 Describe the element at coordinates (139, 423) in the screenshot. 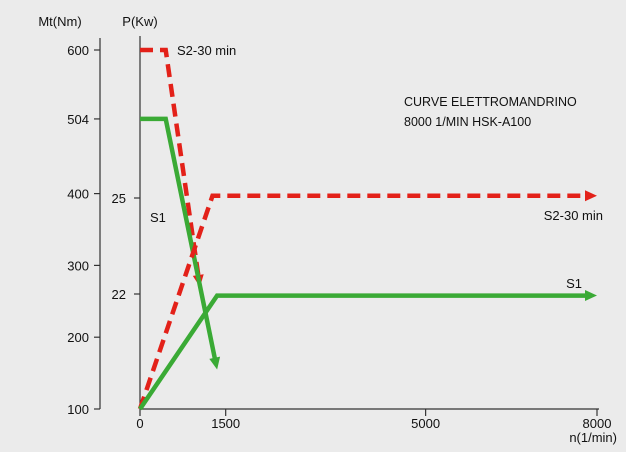

I see `x-axis-tick-label: 0` at that location.